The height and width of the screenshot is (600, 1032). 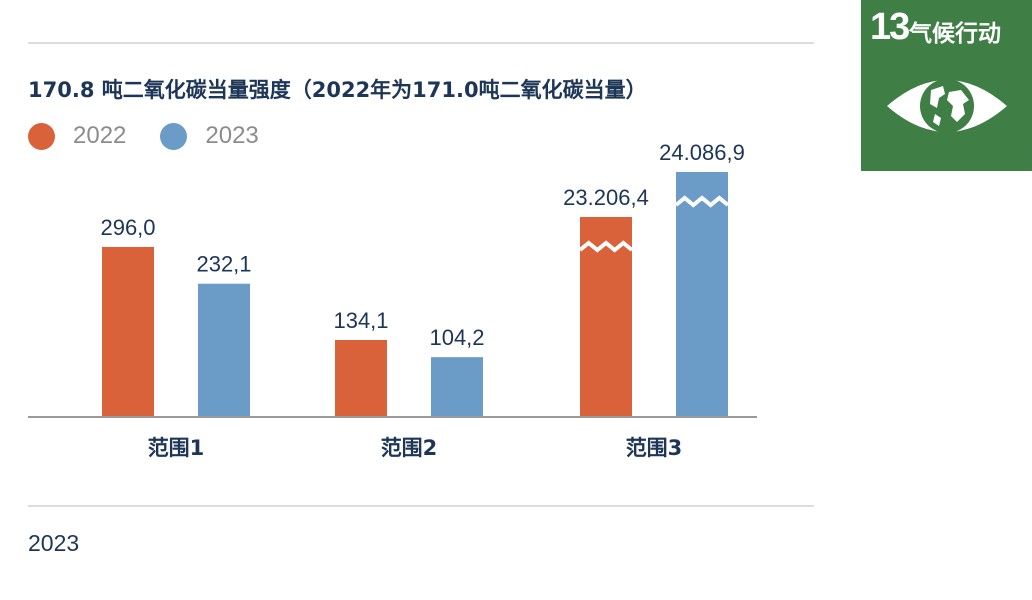 What do you see at coordinates (360, 320) in the screenshot?
I see `data-label-2022-2: 134,1` at bounding box center [360, 320].